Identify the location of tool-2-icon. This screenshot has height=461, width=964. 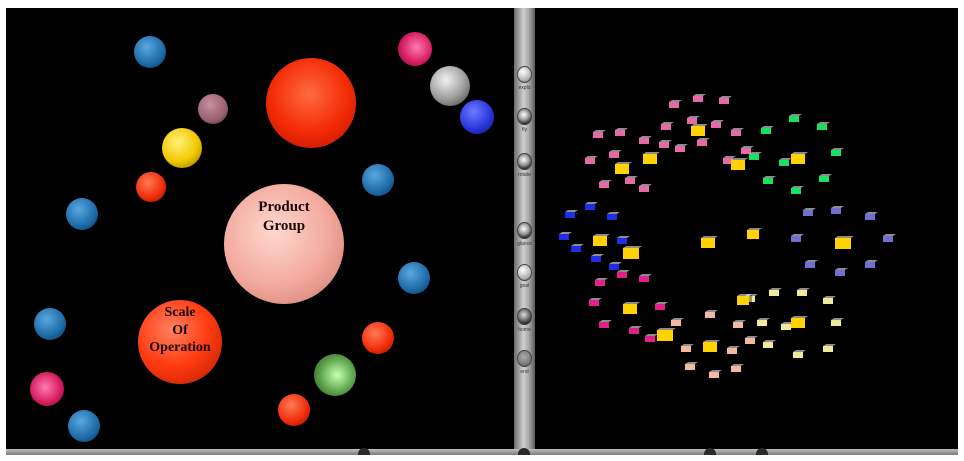
(524, 116).